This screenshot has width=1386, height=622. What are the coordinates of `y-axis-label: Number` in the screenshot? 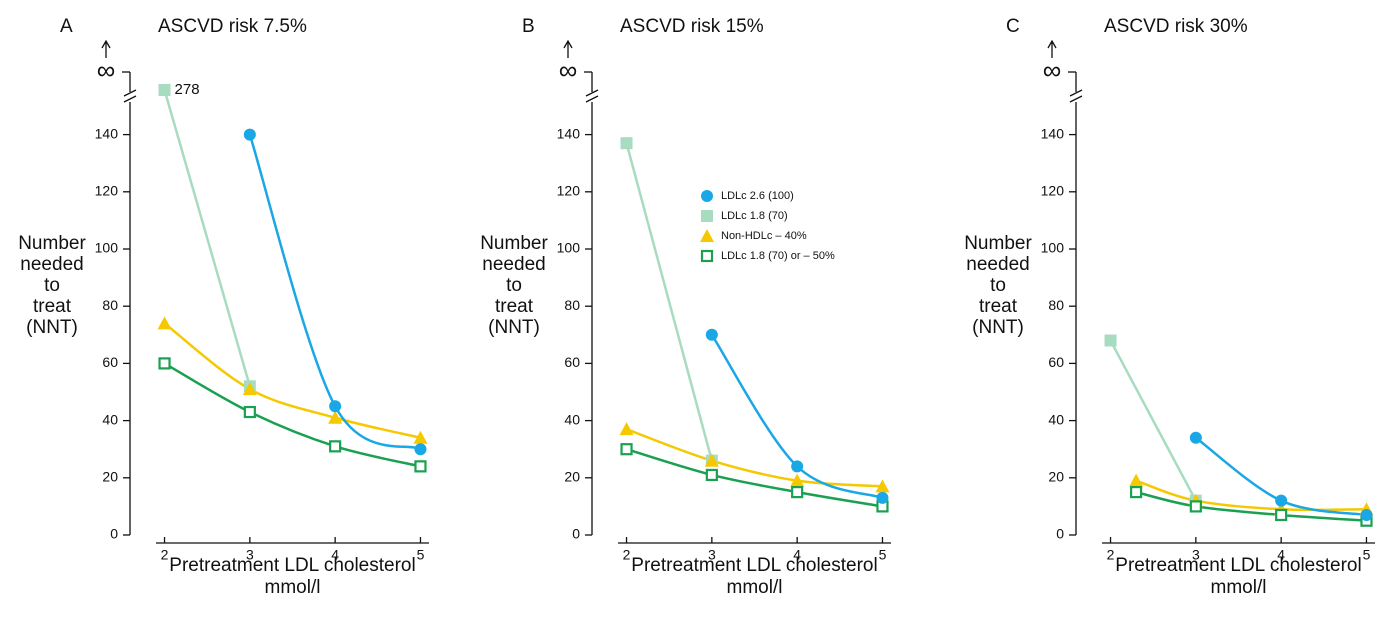 It's located at (514, 243).